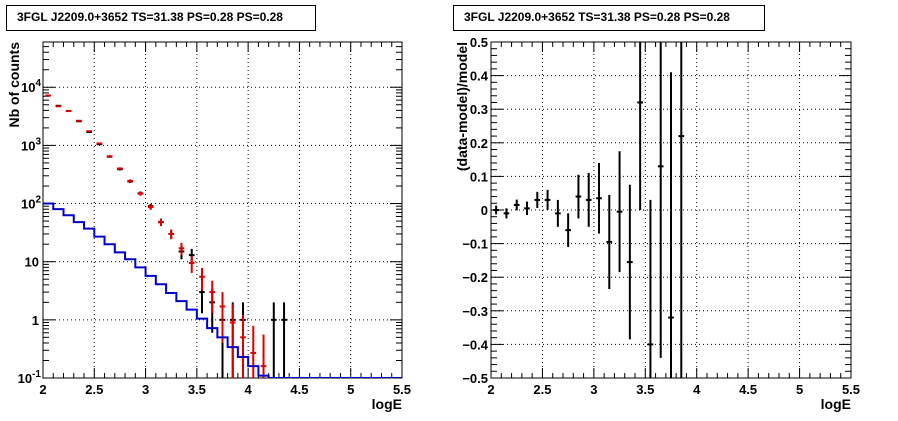 This screenshot has width=898, height=421. I want to click on y-tick-label: 0.4, so click(479, 76).